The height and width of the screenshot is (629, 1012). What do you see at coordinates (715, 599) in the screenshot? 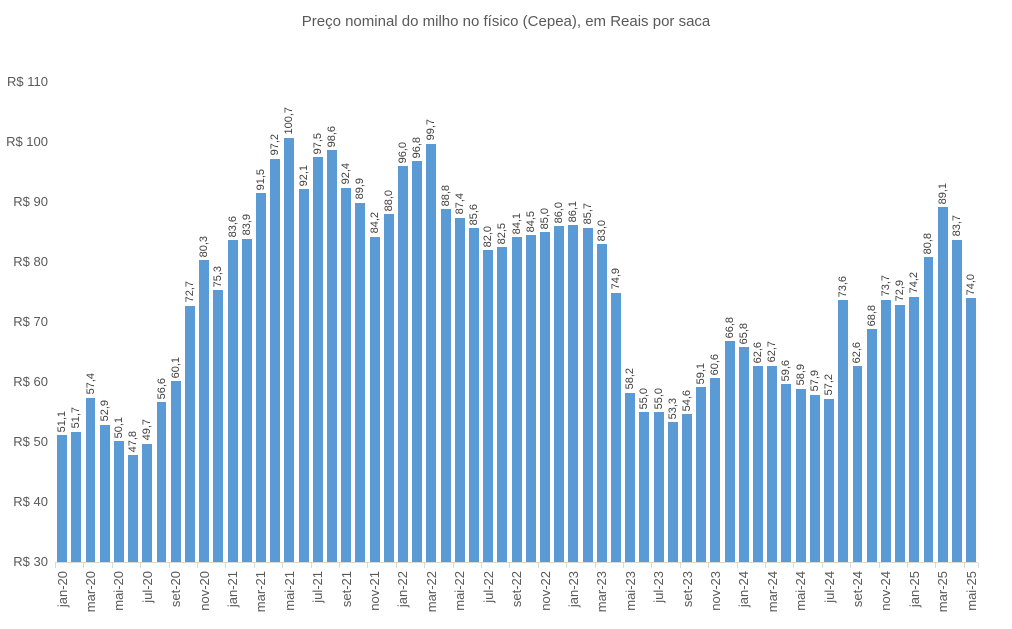
I see `x-slot: nov-23` at bounding box center [715, 599].